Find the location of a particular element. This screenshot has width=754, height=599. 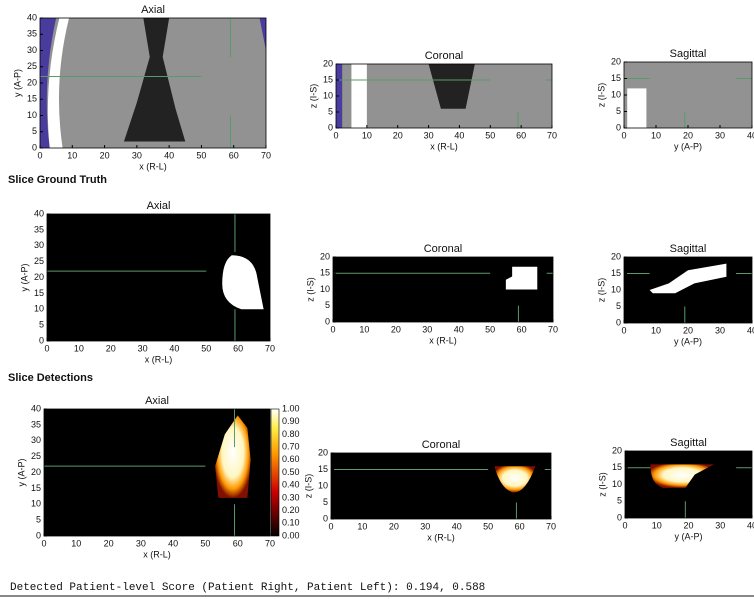

colorbar-label: 0.00 is located at coordinates (291, 535).